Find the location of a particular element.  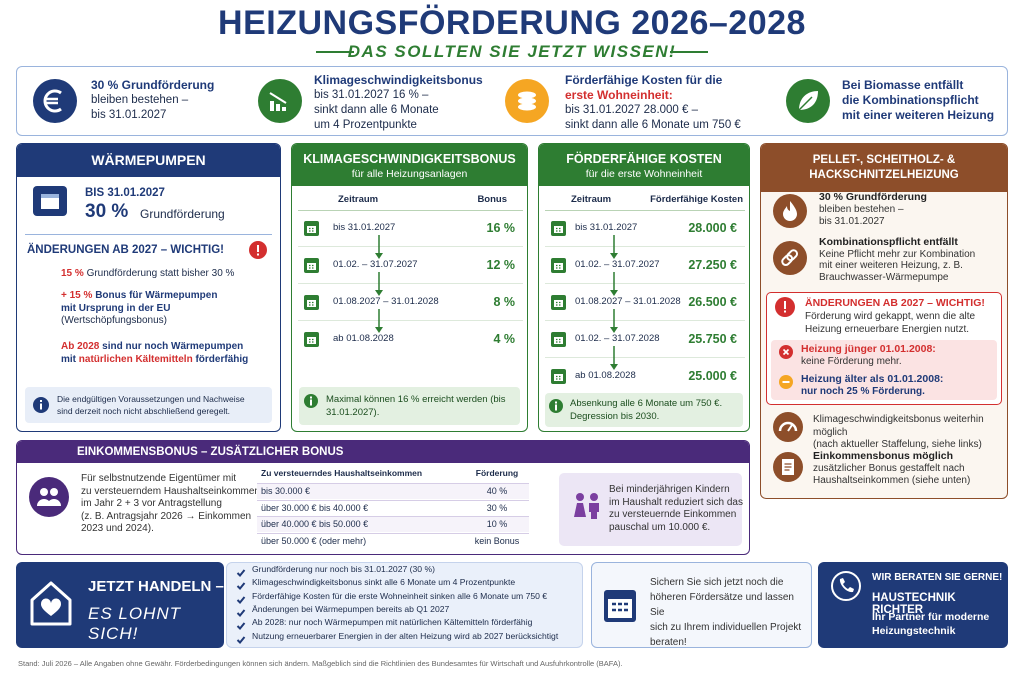

highlight: 15 % is located at coordinates (72, 273).